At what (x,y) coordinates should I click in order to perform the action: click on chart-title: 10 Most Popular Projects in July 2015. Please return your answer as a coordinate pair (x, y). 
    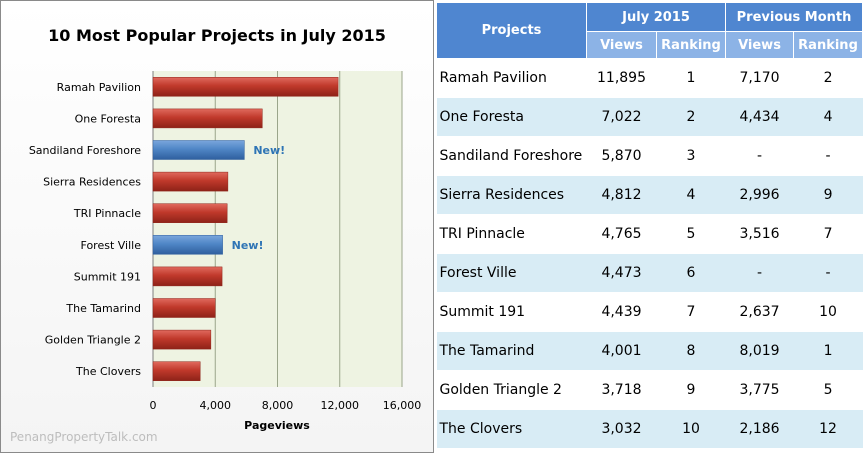
    Looking at the image, I should click on (217, 35).